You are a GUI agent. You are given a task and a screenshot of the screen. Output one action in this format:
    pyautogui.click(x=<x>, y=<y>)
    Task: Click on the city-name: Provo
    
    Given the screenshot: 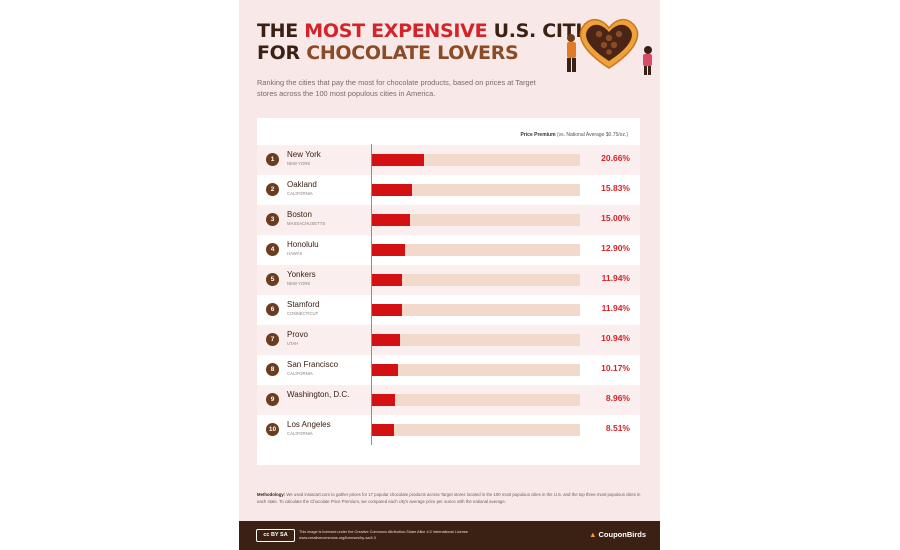 What is the action you would take?
    pyautogui.click(x=297, y=334)
    